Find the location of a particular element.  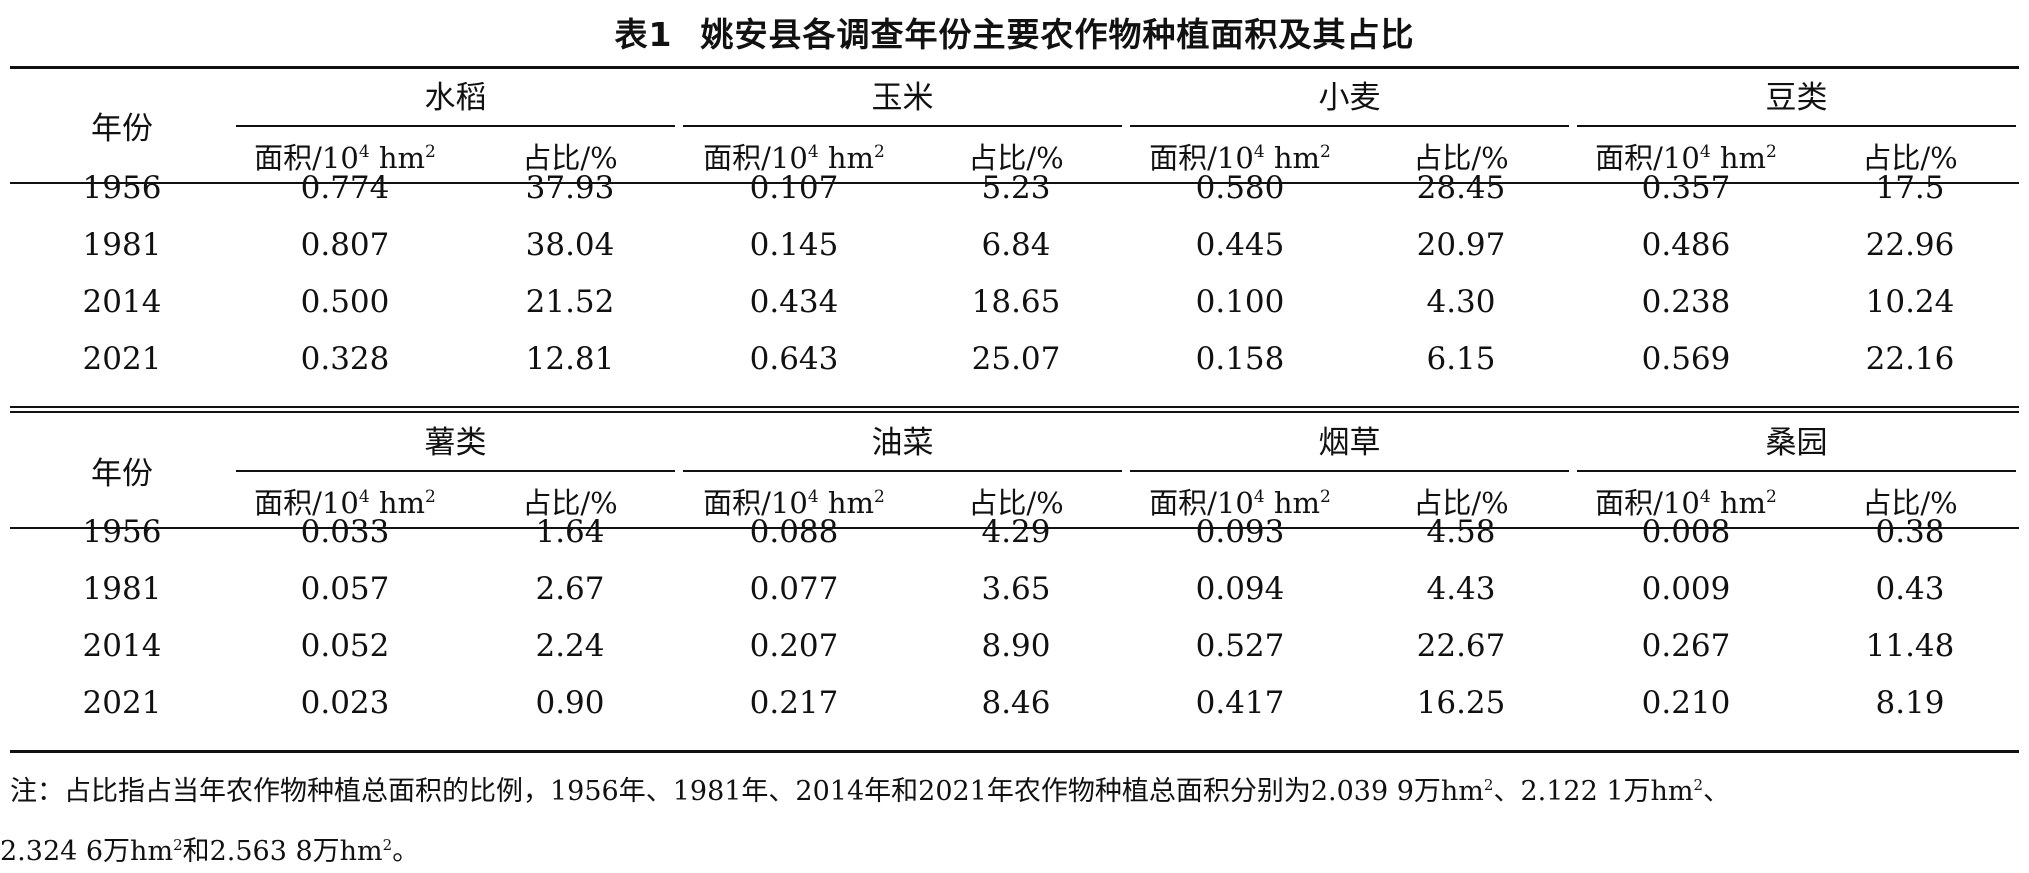

note-text: 和2.563 8万hm is located at coordinates (282, 851).